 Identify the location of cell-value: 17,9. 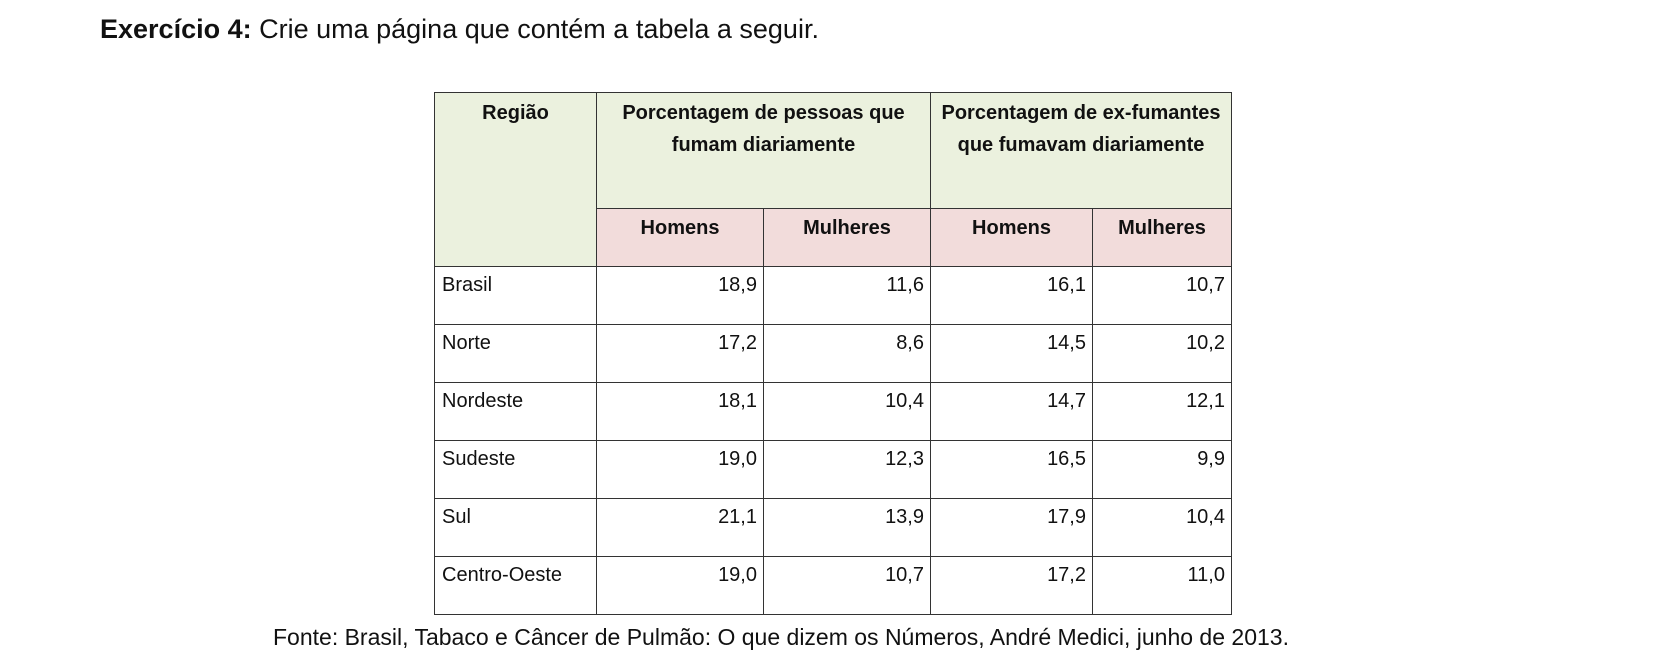
(1011, 527).